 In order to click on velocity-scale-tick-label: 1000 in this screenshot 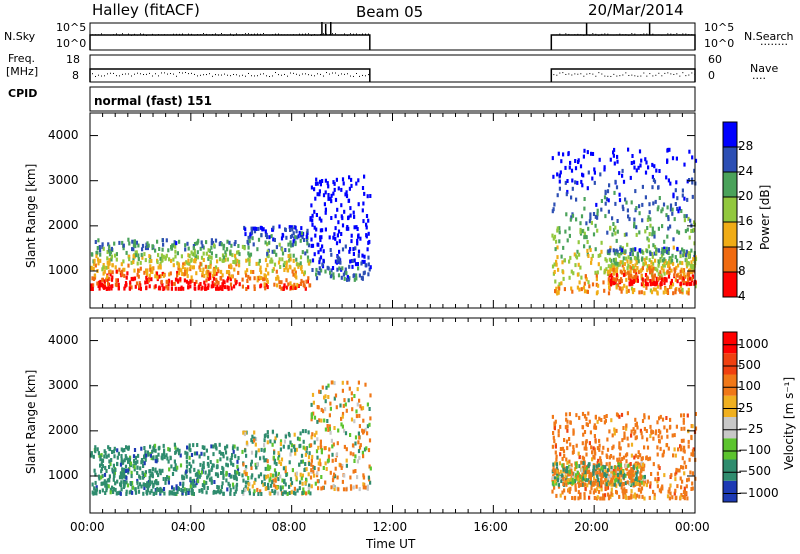, I will do `click(753, 343)`.